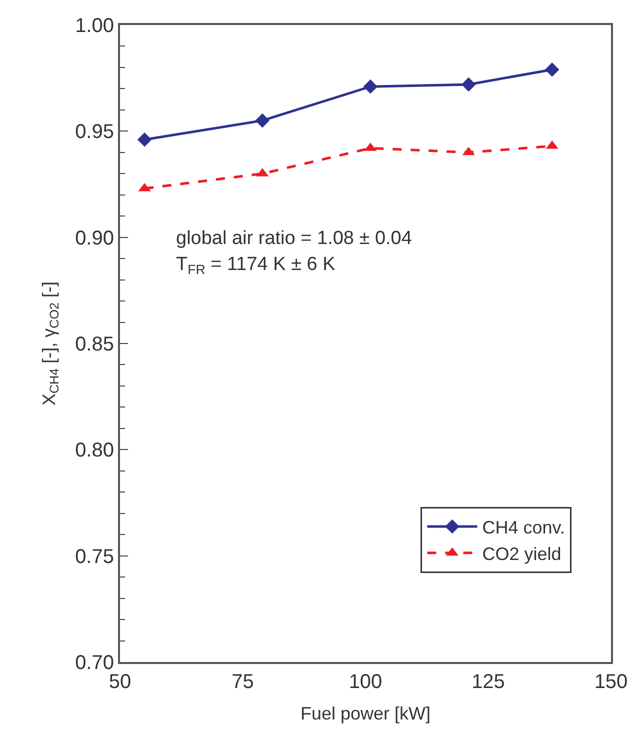 Image resolution: width=640 pixels, height=733 pixels. I want to click on y-tick-label: 1.00, so click(94, 26).